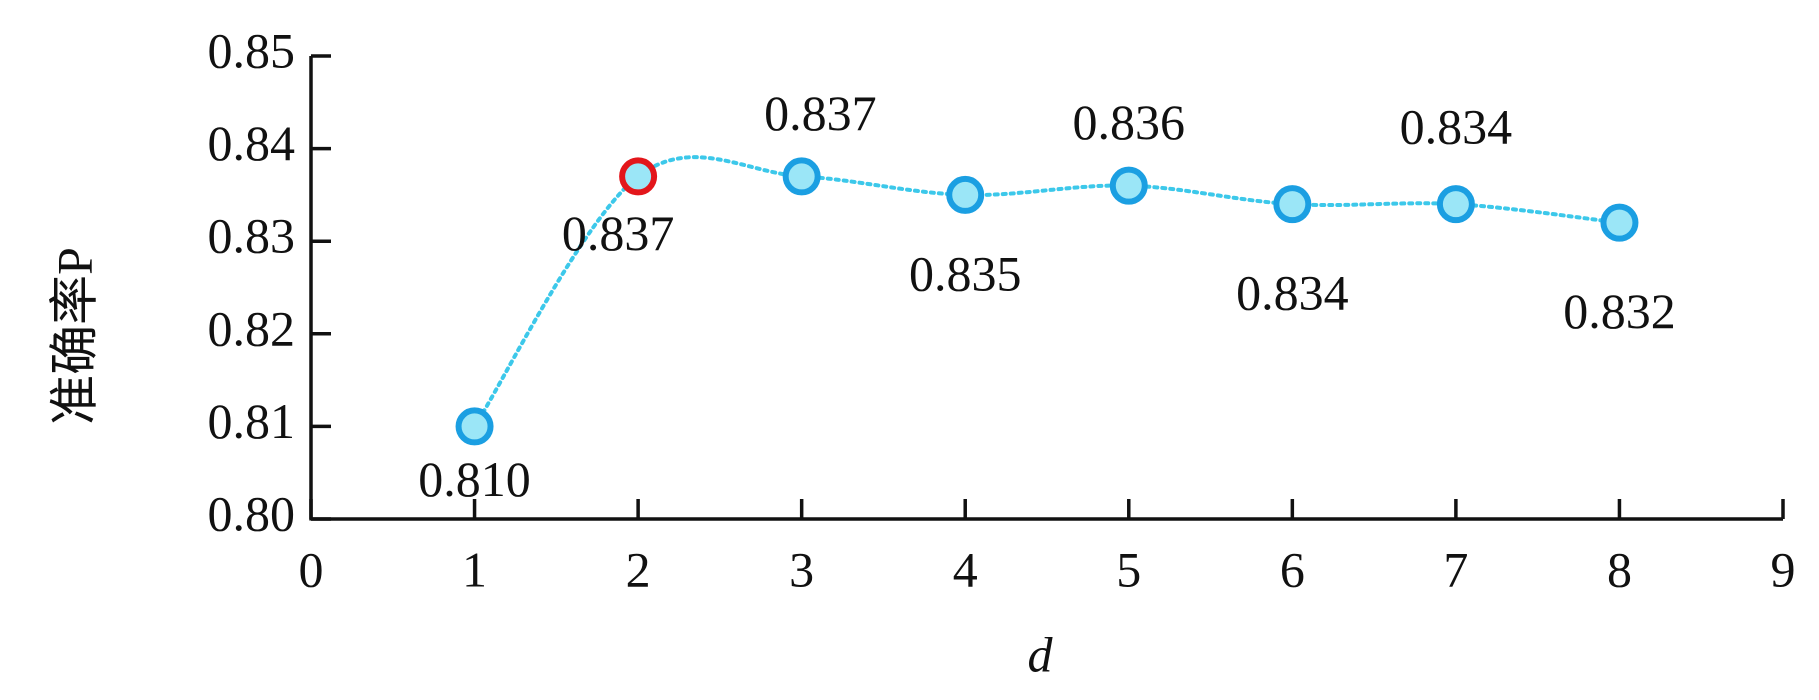 The image size is (1819, 700). I want to click on x-tick-label: 1, so click(474, 569).